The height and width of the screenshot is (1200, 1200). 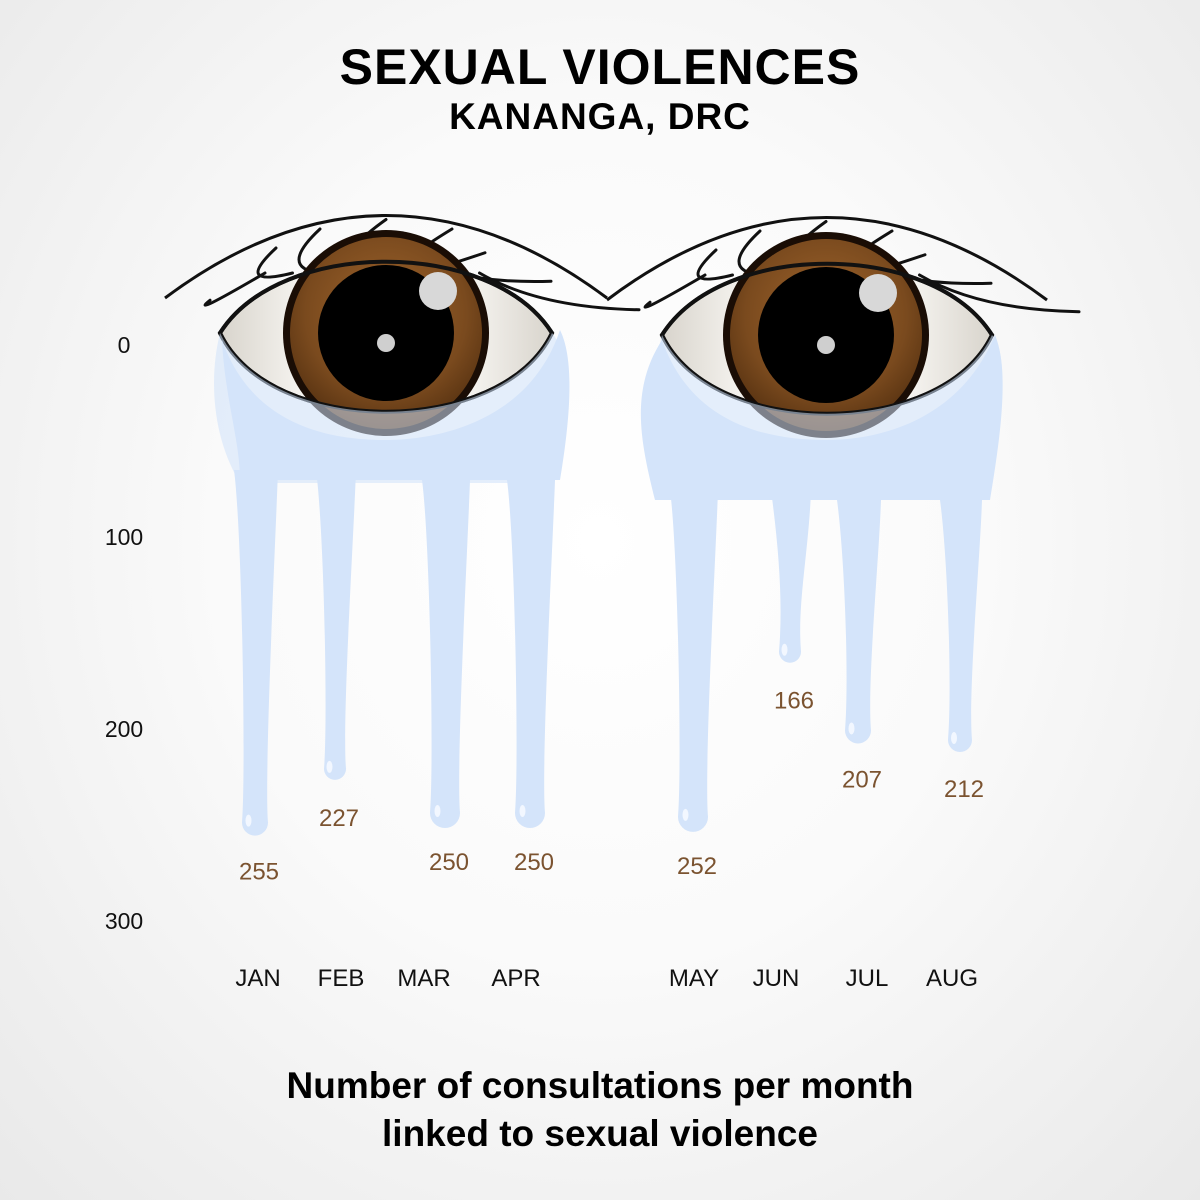 What do you see at coordinates (862, 779) in the screenshot?
I see `value-label-jul: 207` at bounding box center [862, 779].